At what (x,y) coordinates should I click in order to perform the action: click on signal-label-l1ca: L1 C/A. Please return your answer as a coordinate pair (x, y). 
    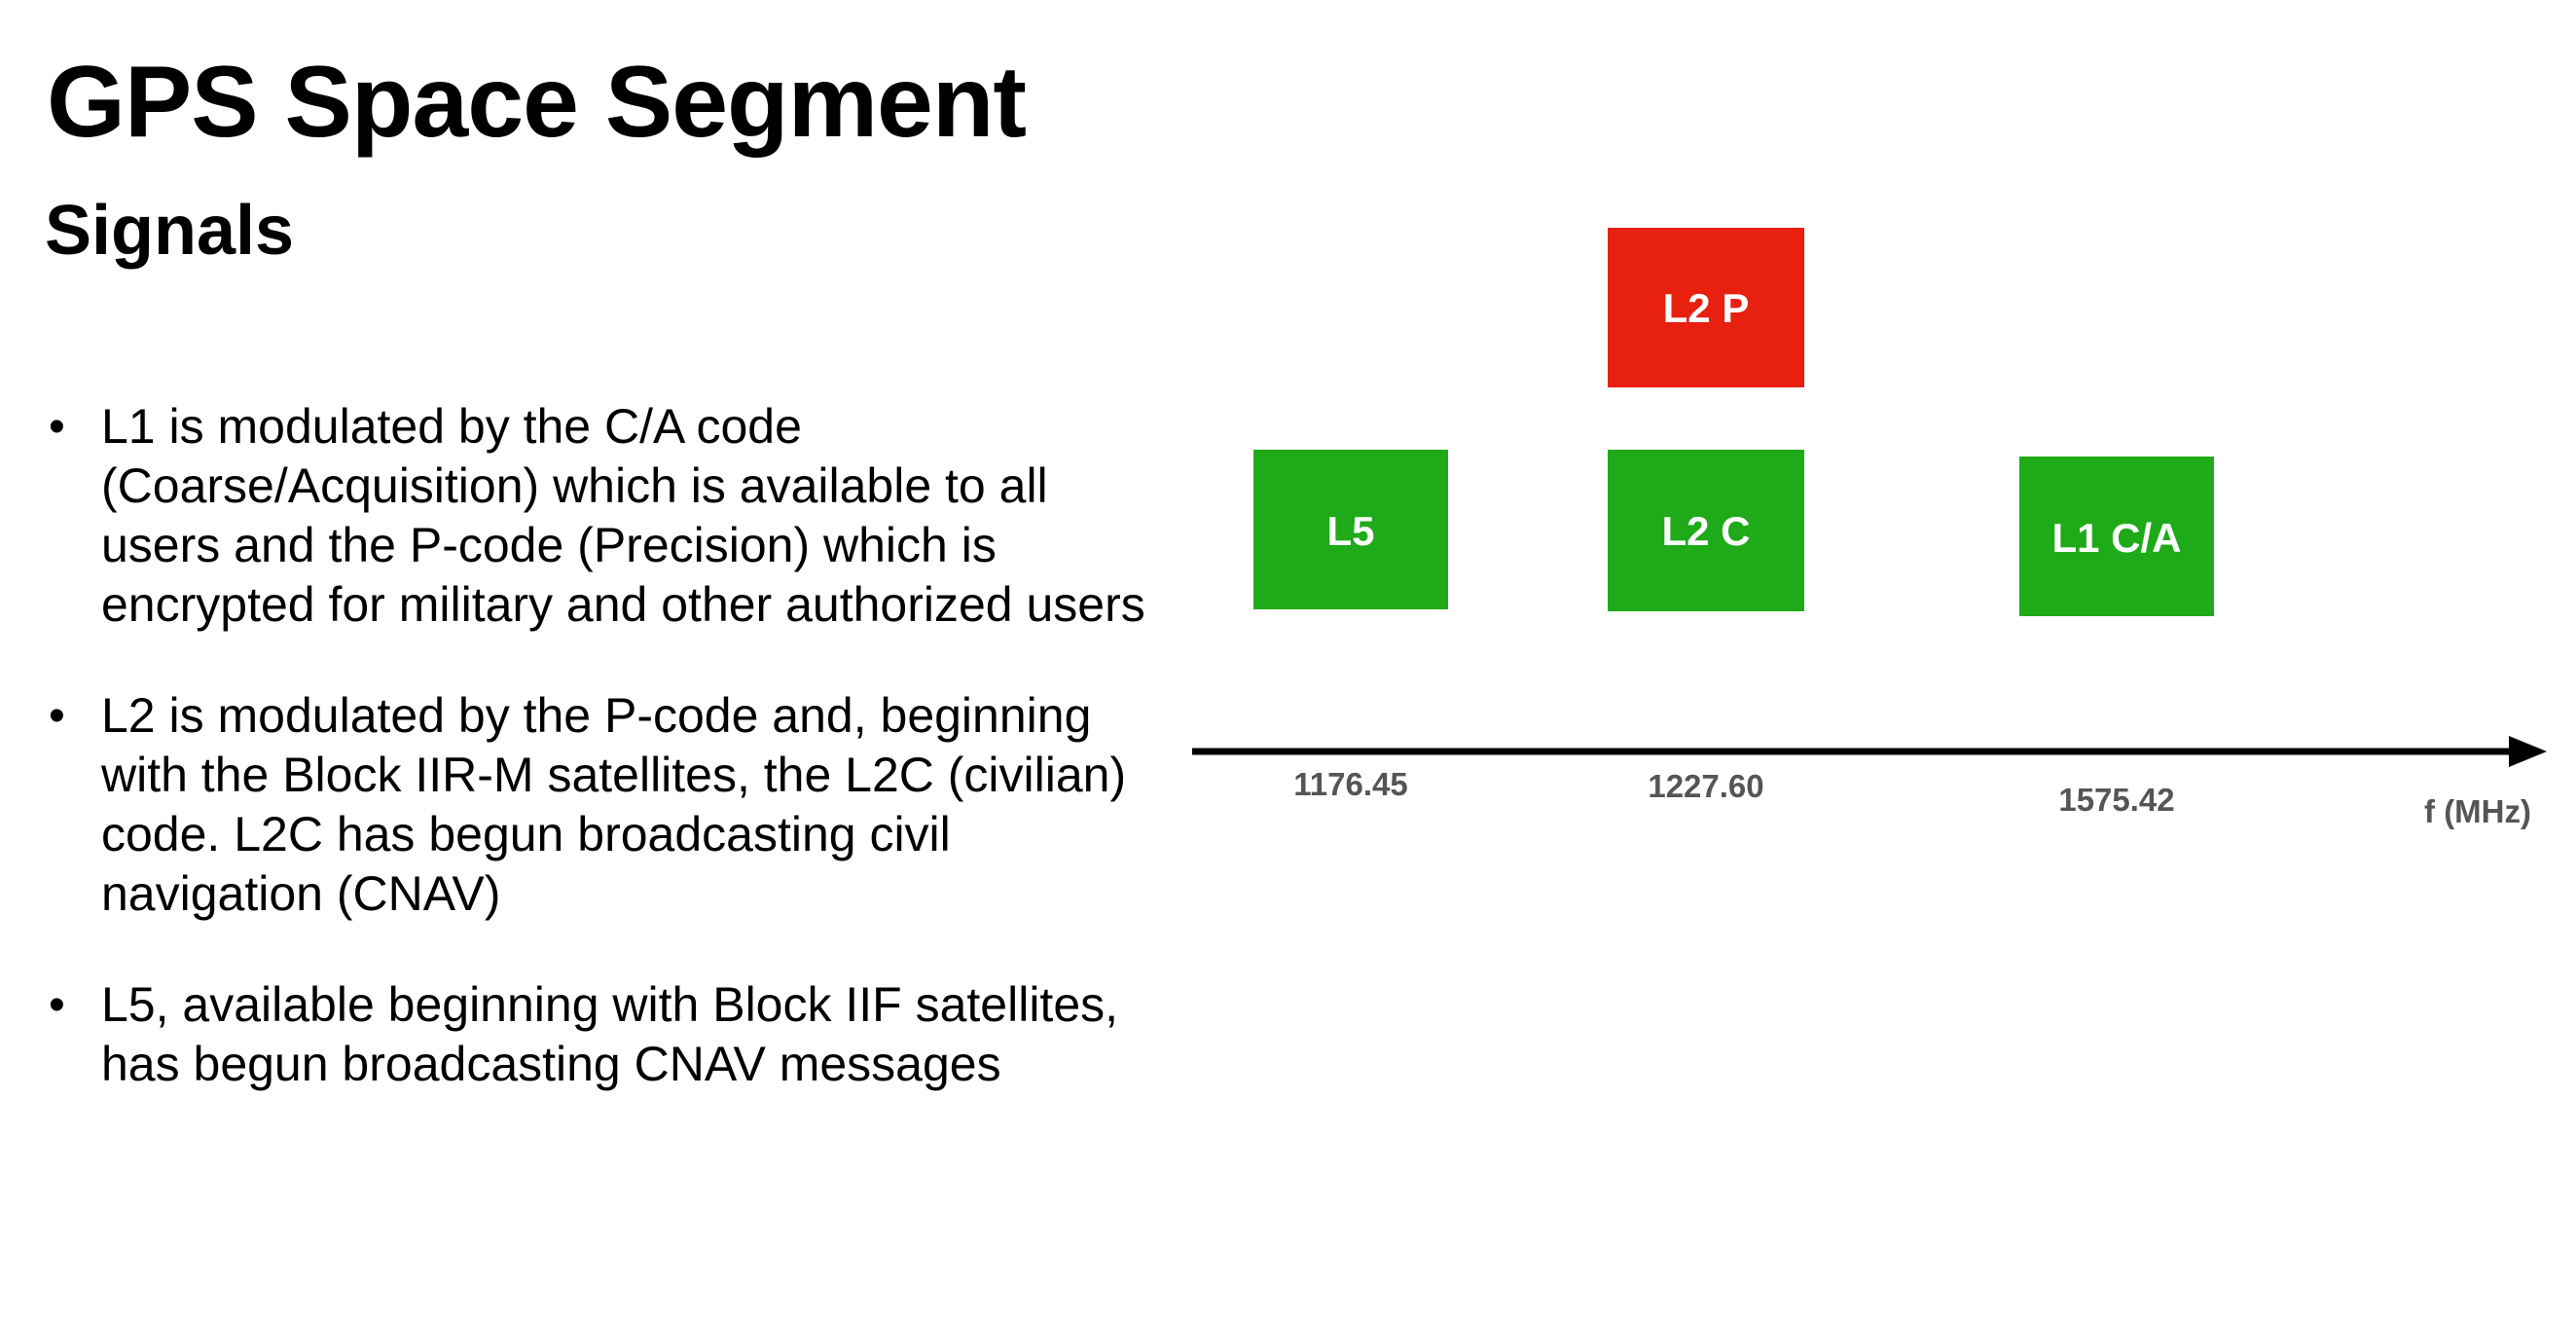
    Looking at the image, I should click on (2116, 538).